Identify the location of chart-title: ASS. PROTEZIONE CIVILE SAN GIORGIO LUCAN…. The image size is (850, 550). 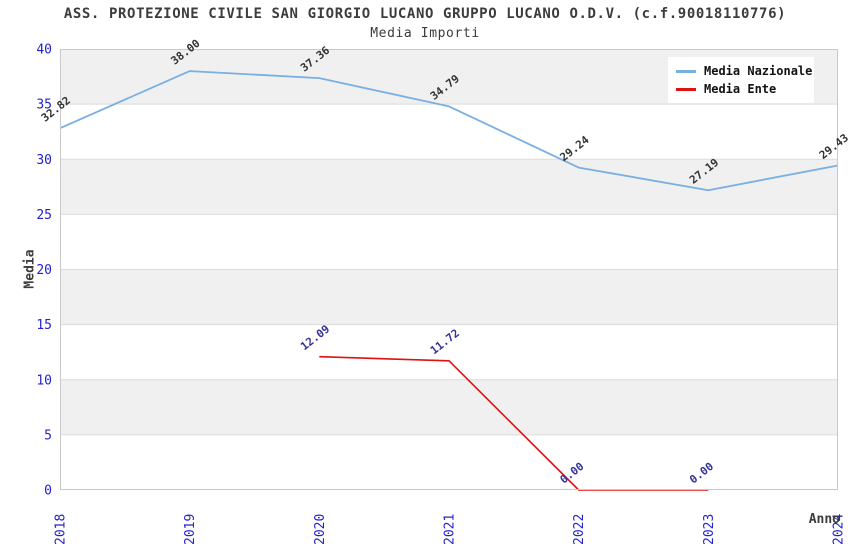
(425, 14).